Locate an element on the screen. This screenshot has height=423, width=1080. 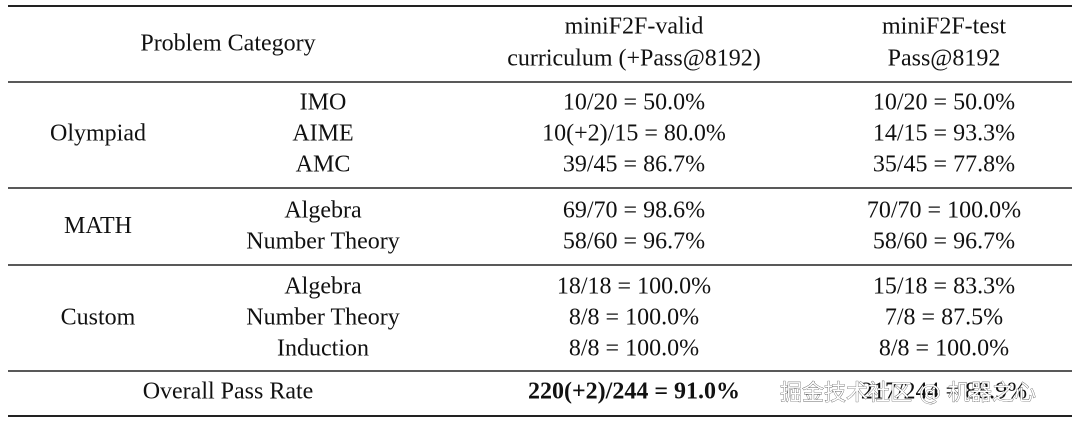
valid-cell: 58/60 = 96.7% is located at coordinates (634, 242).